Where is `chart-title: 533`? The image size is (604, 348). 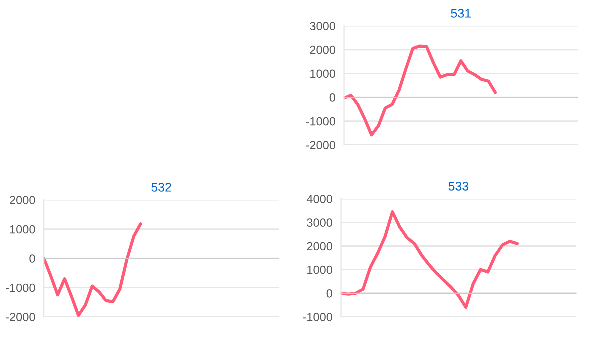 chart-title: 533 is located at coordinates (458, 186).